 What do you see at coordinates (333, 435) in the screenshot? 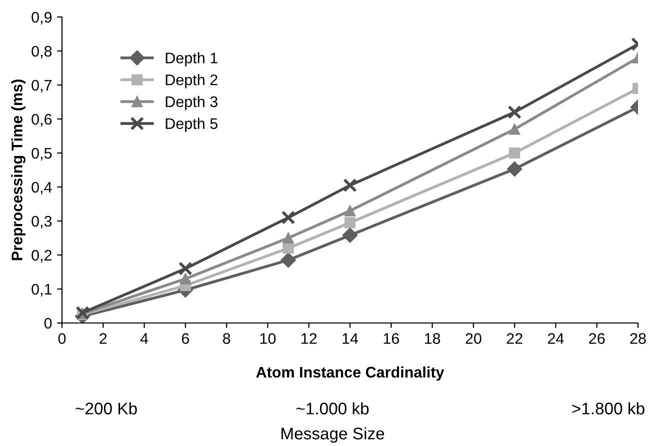
I see `text: Message Size` at bounding box center [333, 435].